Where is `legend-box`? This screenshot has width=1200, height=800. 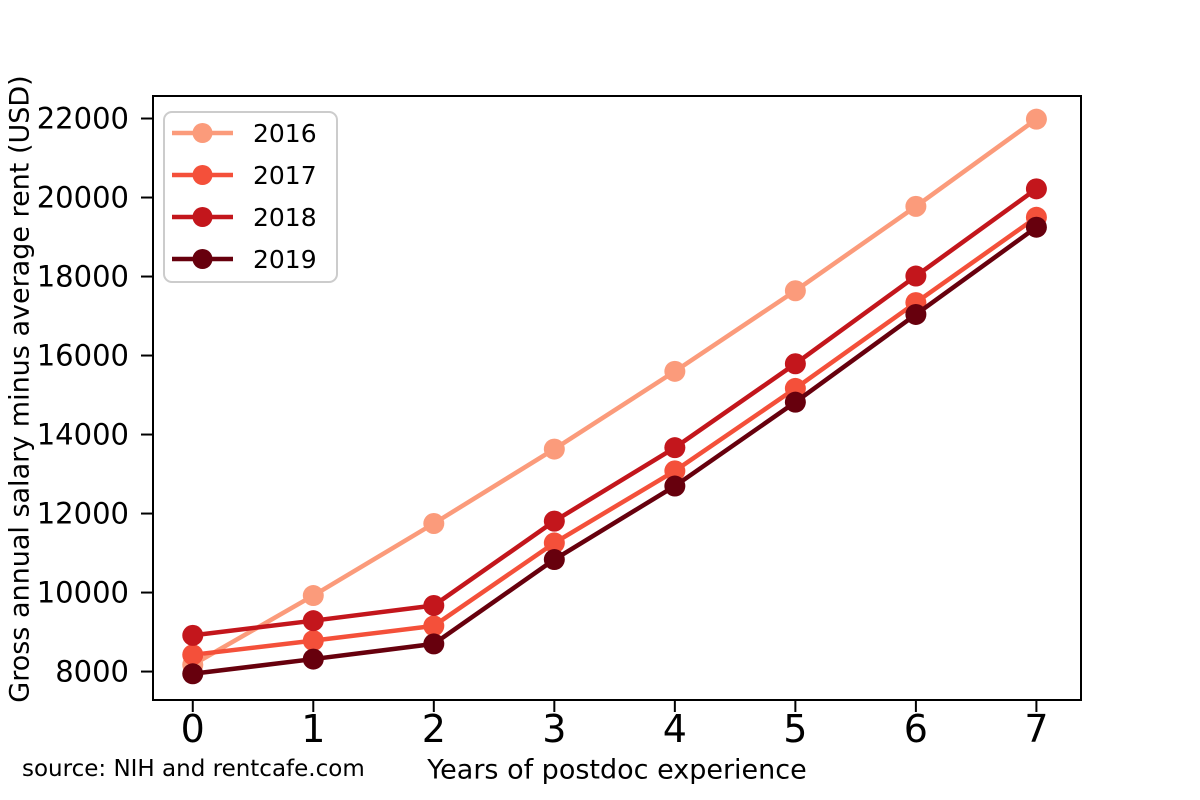
legend-box is located at coordinates (250, 197).